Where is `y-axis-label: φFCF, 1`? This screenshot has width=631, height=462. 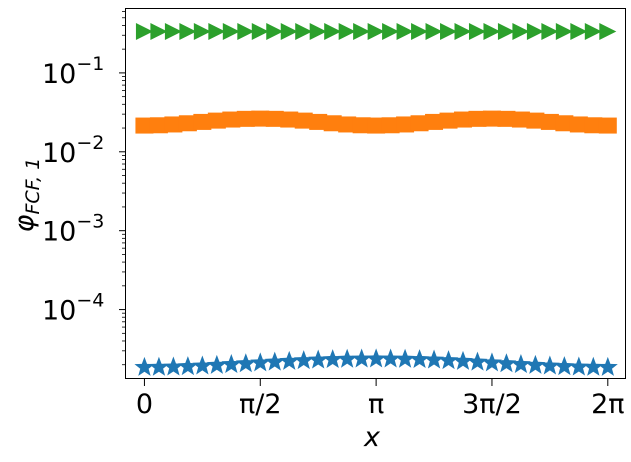 y-axis-label: φFCF, 1 is located at coordinates (26, 195).